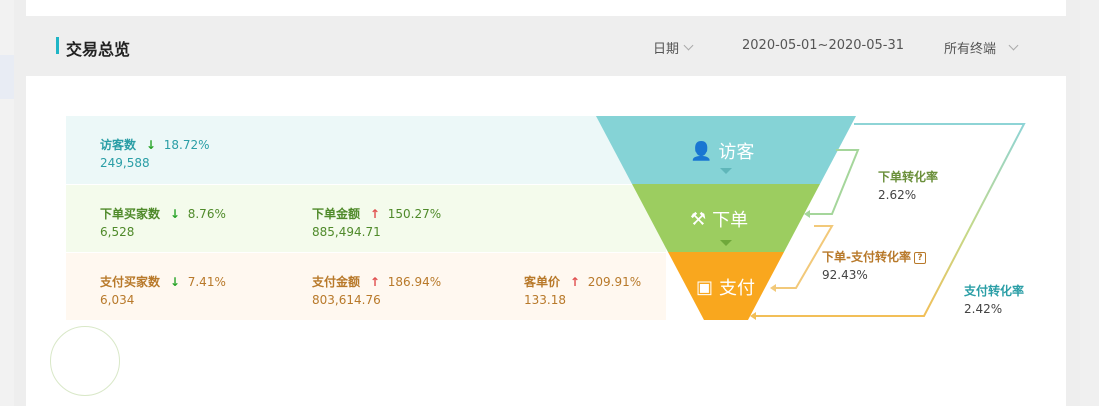 The height and width of the screenshot is (406, 1099). I want to click on metric-pay-buyers: 支付买家数 ↓ 7.41% 6,034, so click(163, 290).